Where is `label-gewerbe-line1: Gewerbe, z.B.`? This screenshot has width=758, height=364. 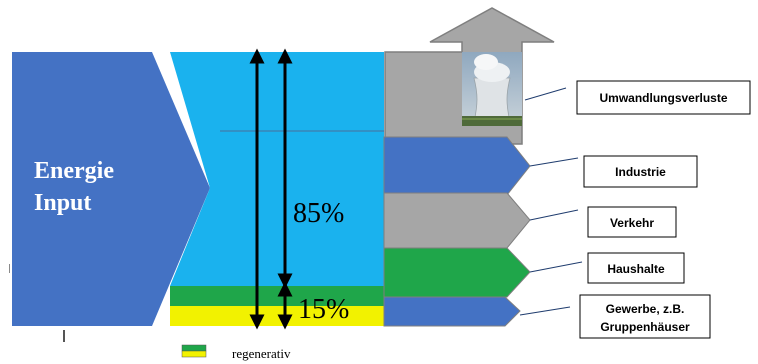
label-gewerbe-line1: Gewerbe, z.B. is located at coordinates (645, 309).